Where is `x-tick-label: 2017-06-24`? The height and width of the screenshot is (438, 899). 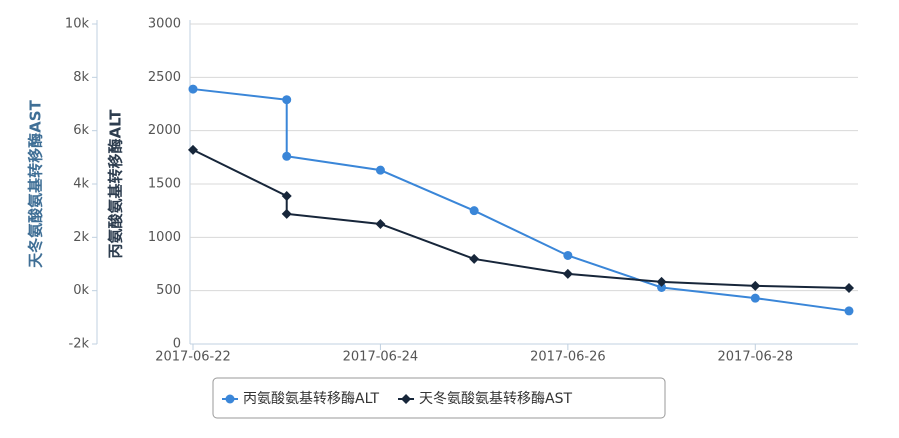 x-tick-label: 2017-06-24 is located at coordinates (381, 357).